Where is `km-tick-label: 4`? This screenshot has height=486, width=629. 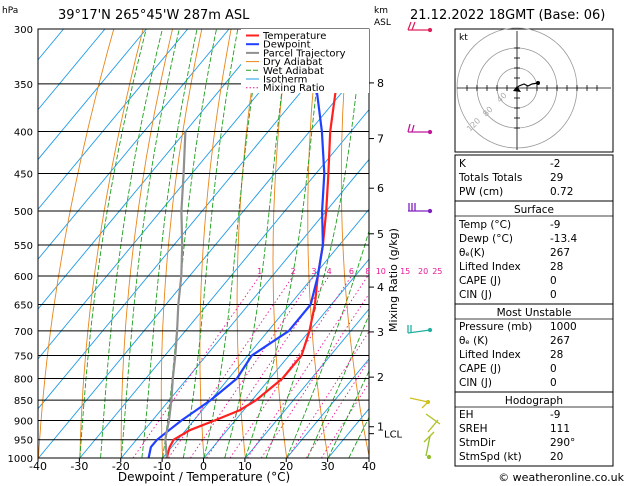
km-tick-label: 4 is located at coordinates (380, 287).